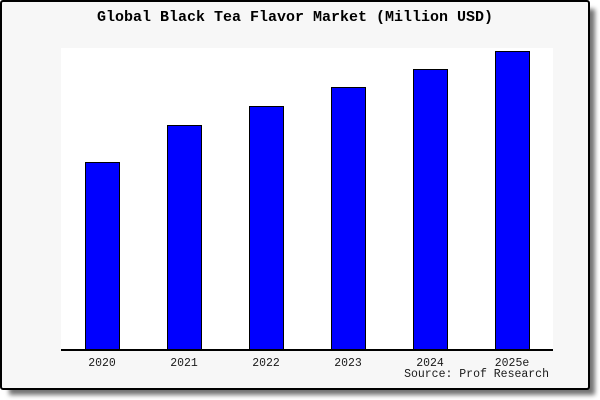 The image size is (600, 400). I want to click on source-note: Source: Prof Research, so click(476, 374).